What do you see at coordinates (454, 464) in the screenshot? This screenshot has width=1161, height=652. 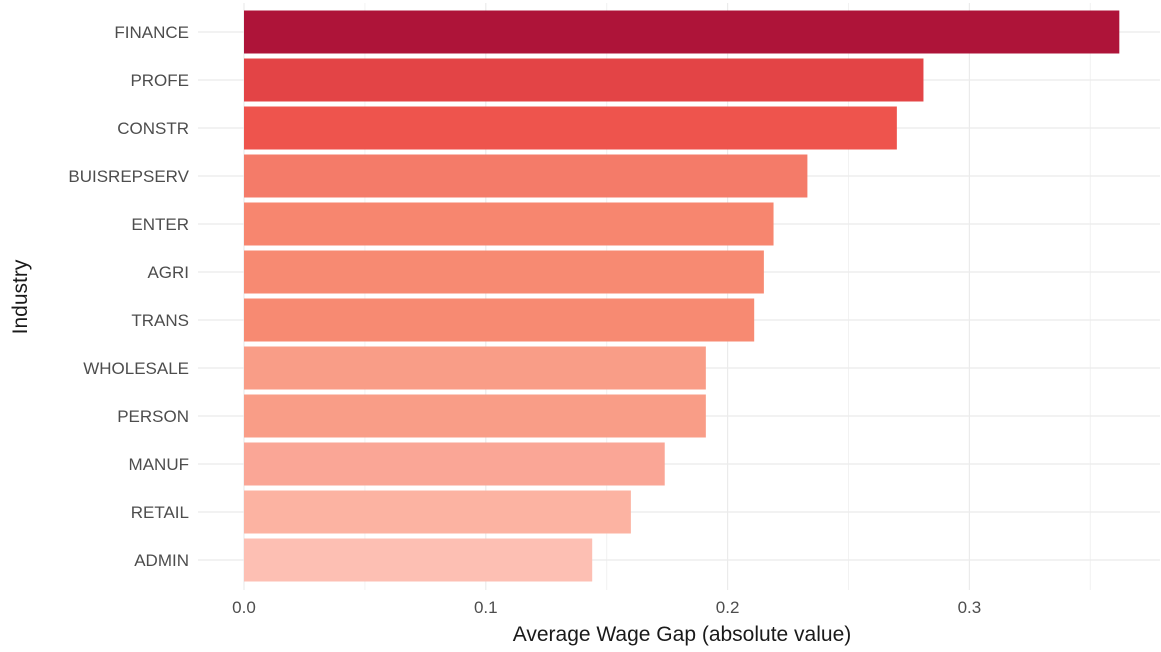 I see `bar-manuf` at bounding box center [454, 464].